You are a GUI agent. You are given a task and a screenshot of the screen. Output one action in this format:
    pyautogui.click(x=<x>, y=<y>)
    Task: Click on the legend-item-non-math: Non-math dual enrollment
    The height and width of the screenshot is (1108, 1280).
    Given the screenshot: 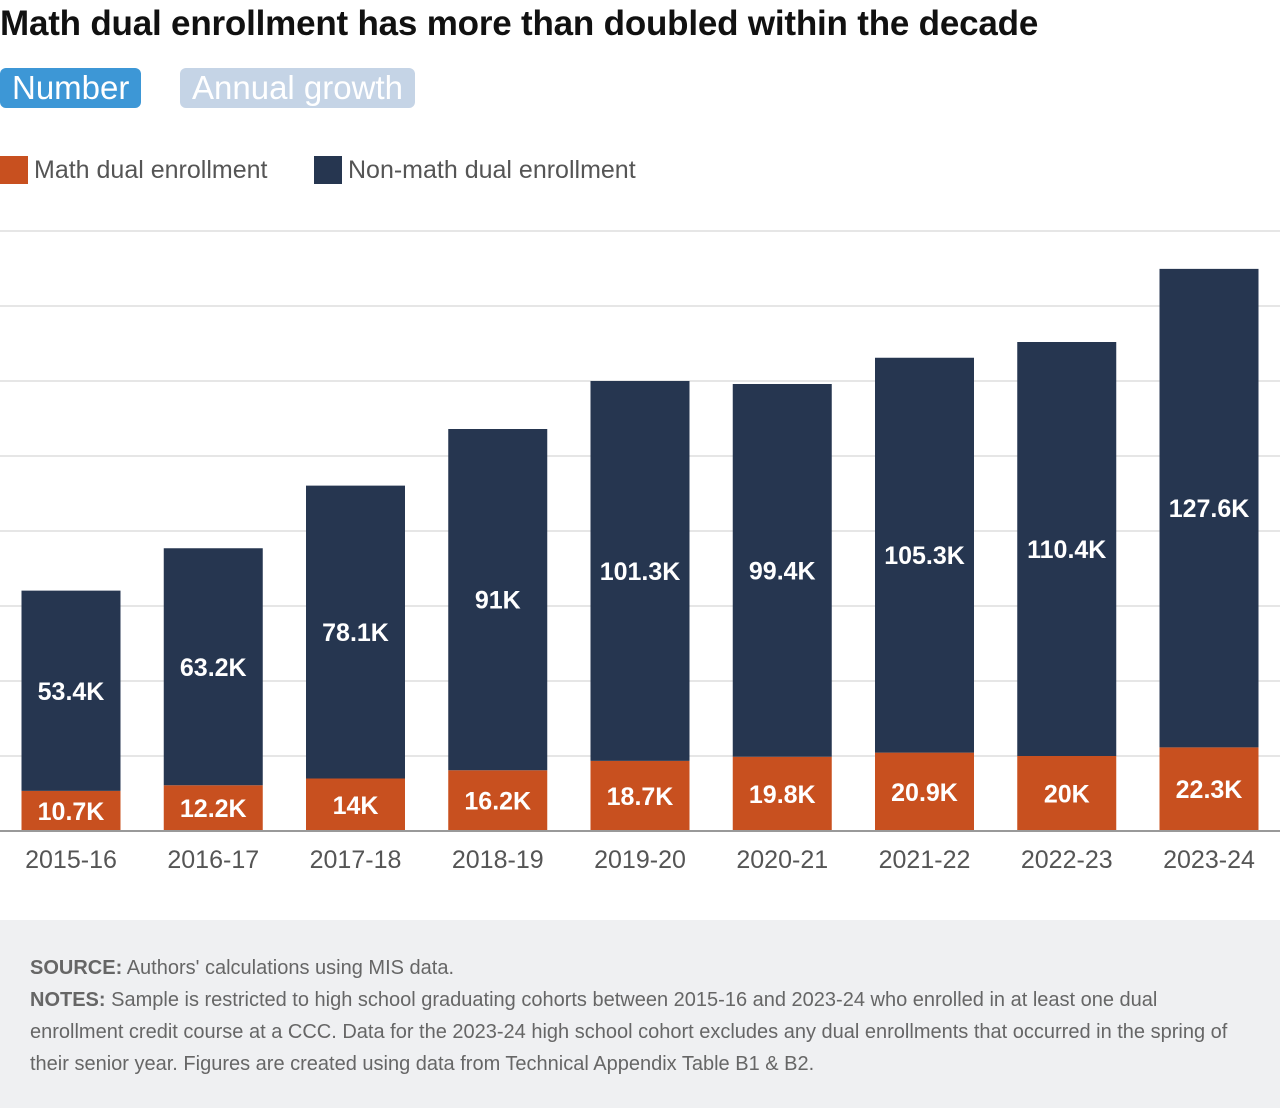 What is the action you would take?
    pyautogui.click(x=475, y=170)
    